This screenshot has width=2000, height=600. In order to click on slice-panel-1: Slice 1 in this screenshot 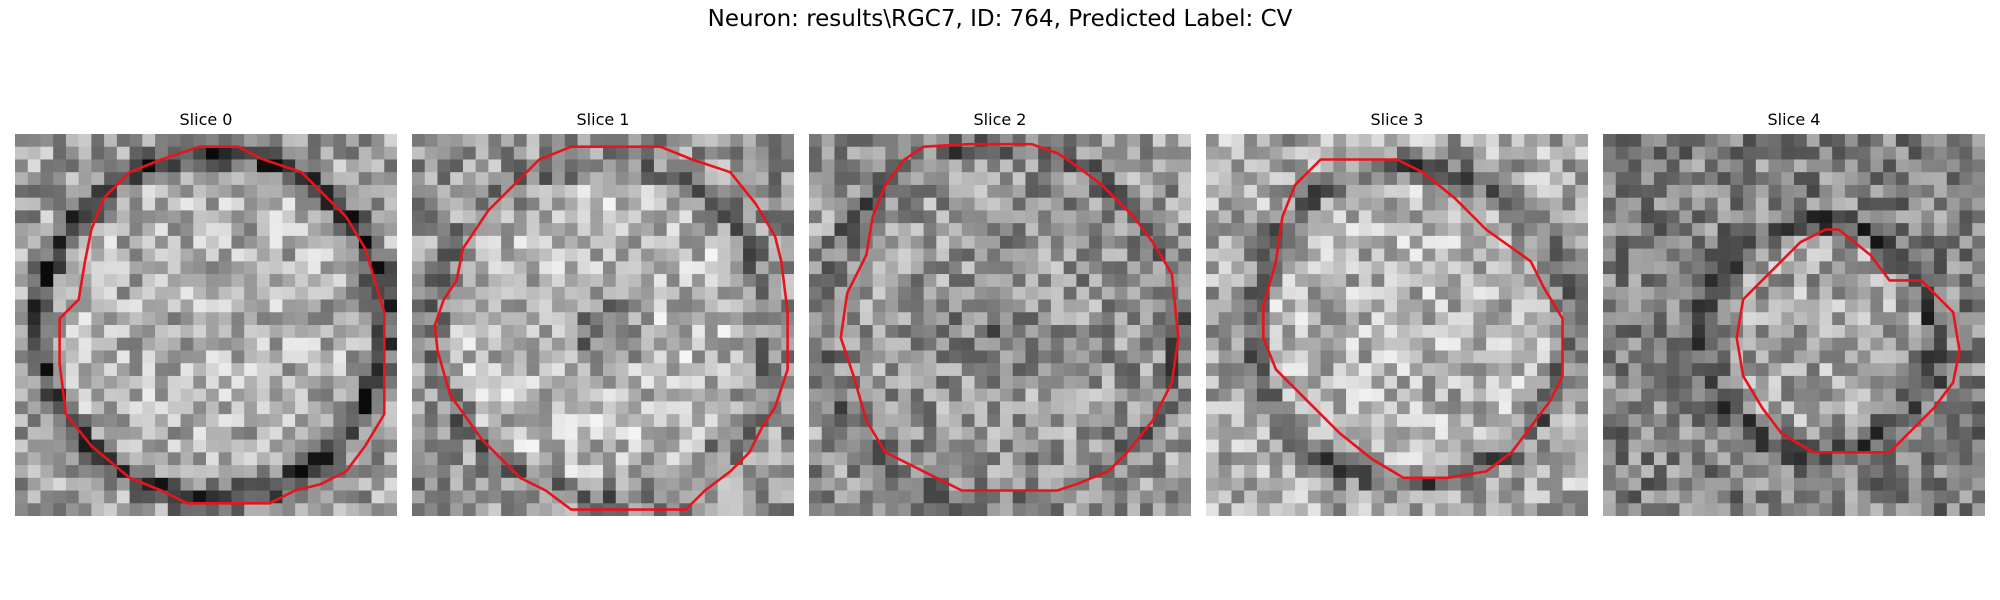, I will do `click(603, 312)`.